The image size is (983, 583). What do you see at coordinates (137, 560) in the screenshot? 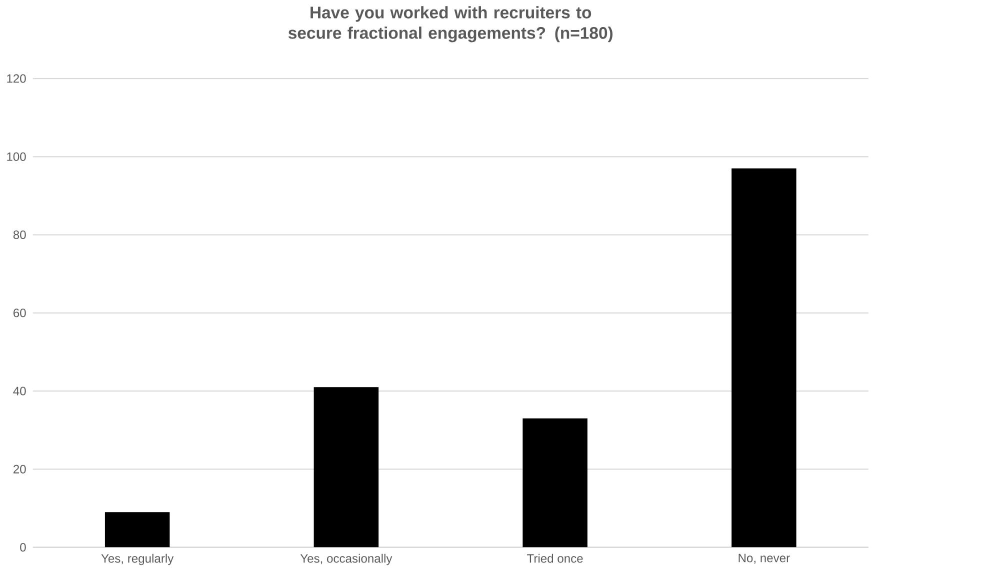
I see `x-tick-label: Yes, regularly` at bounding box center [137, 560].